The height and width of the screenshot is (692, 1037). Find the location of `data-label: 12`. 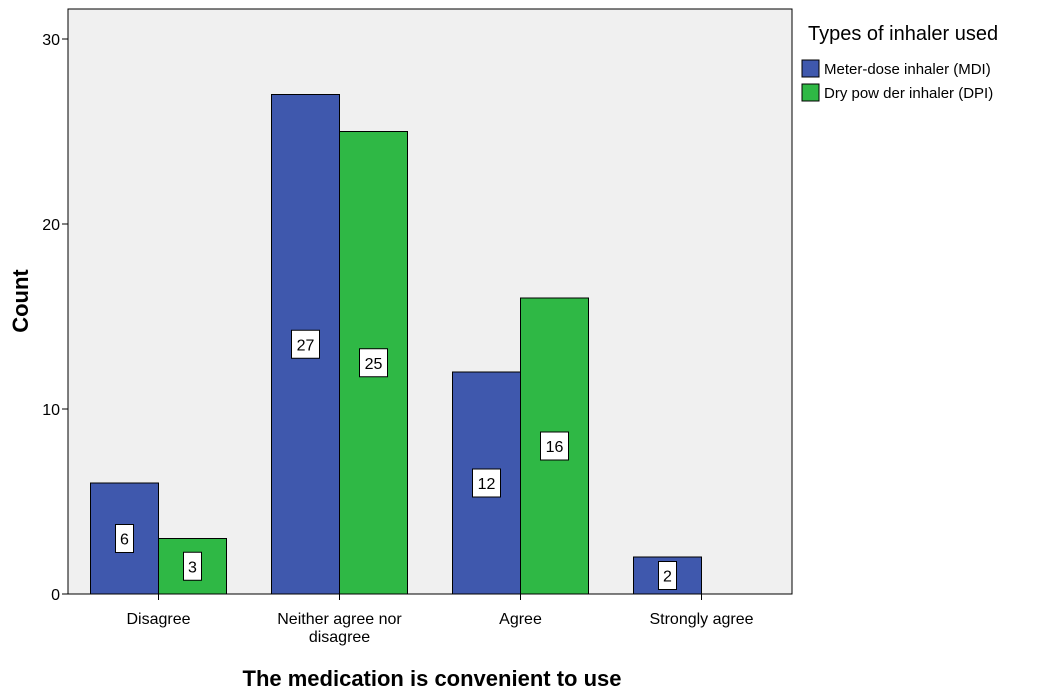

data-label: 12 is located at coordinates (487, 484).